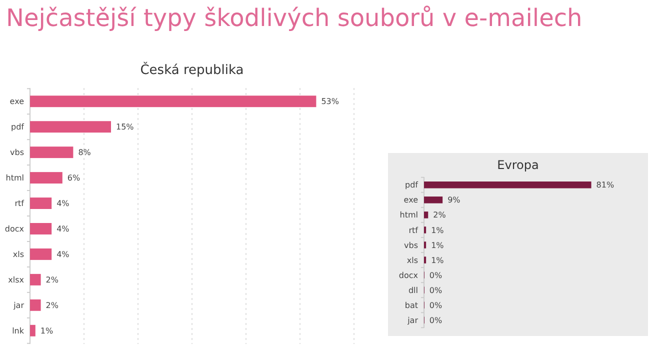 This screenshot has height=346, width=650. I want to click on y-tick-label: bat, so click(411, 305).